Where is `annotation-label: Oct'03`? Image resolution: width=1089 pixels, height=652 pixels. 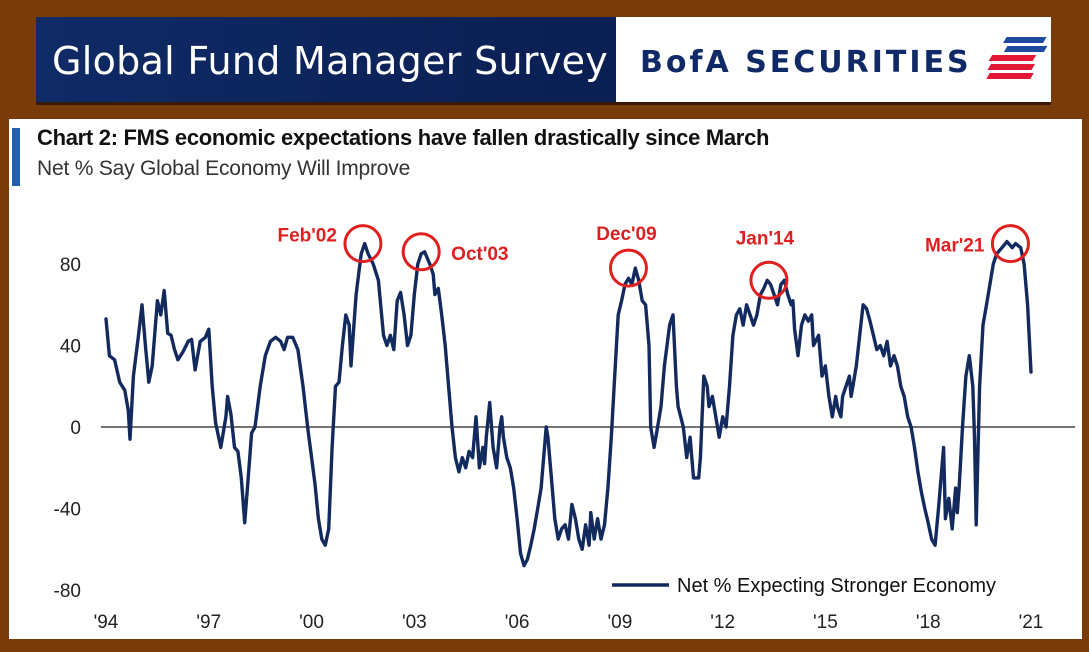 annotation-label: Oct'03 is located at coordinates (479, 254).